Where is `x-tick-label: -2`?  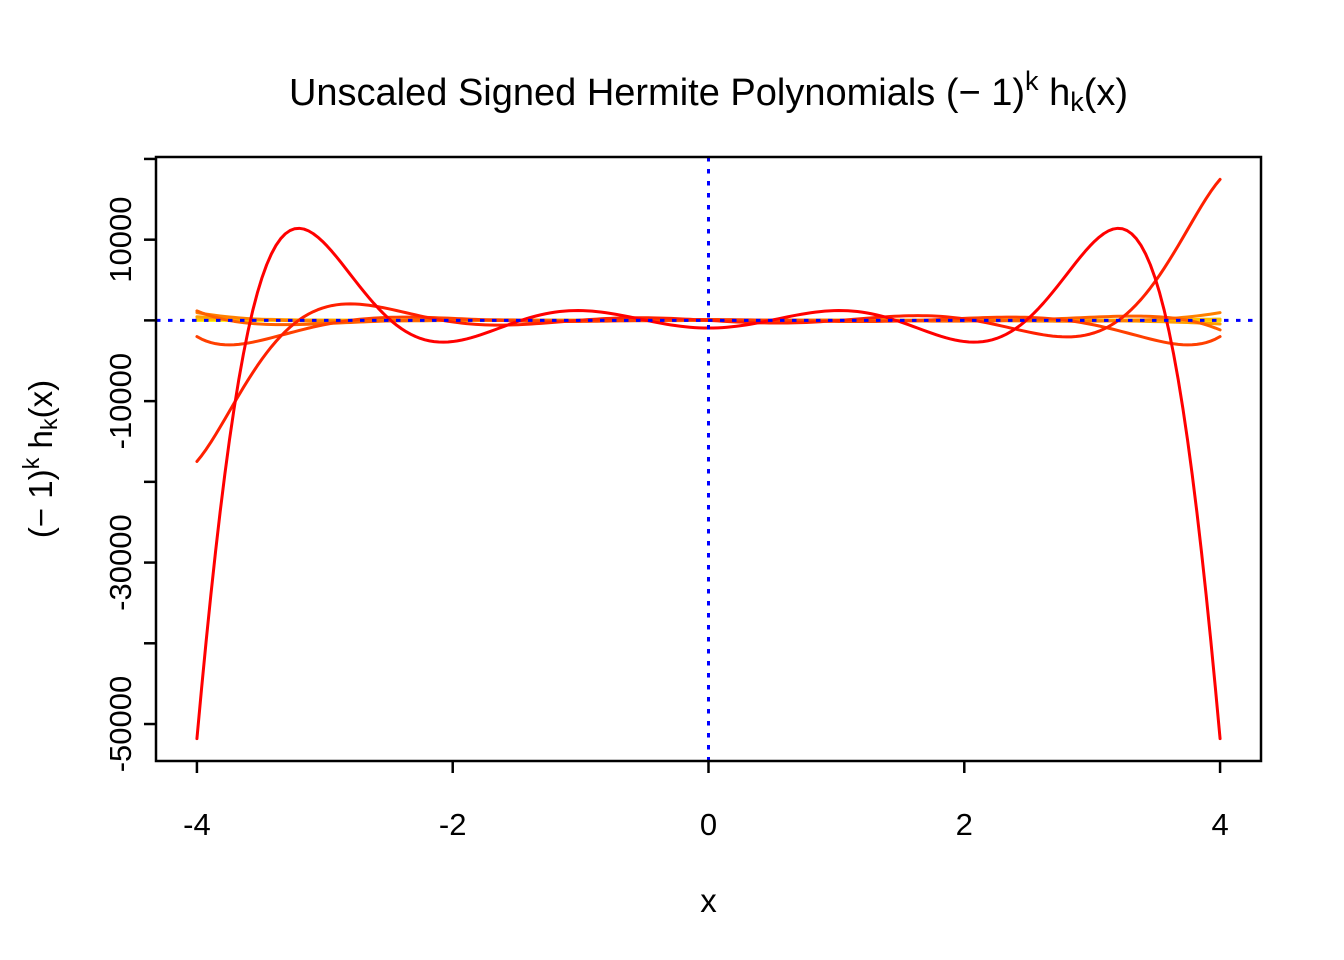
x-tick-label: -2 is located at coordinates (453, 824).